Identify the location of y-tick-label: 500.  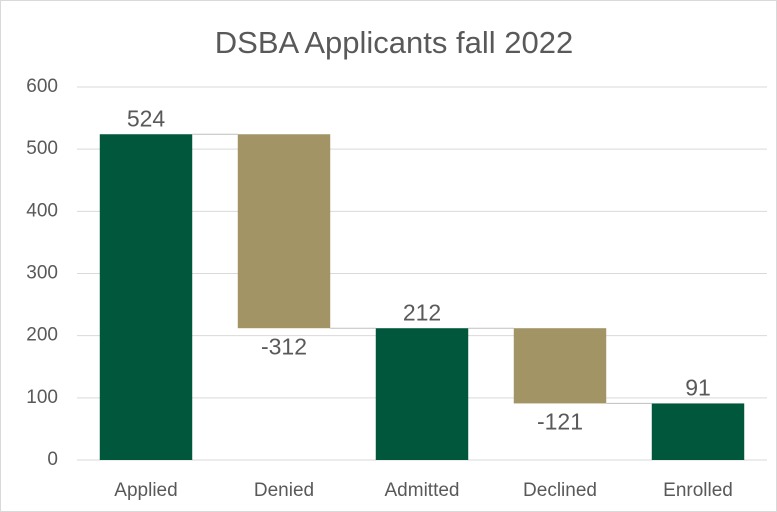
(42, 148).